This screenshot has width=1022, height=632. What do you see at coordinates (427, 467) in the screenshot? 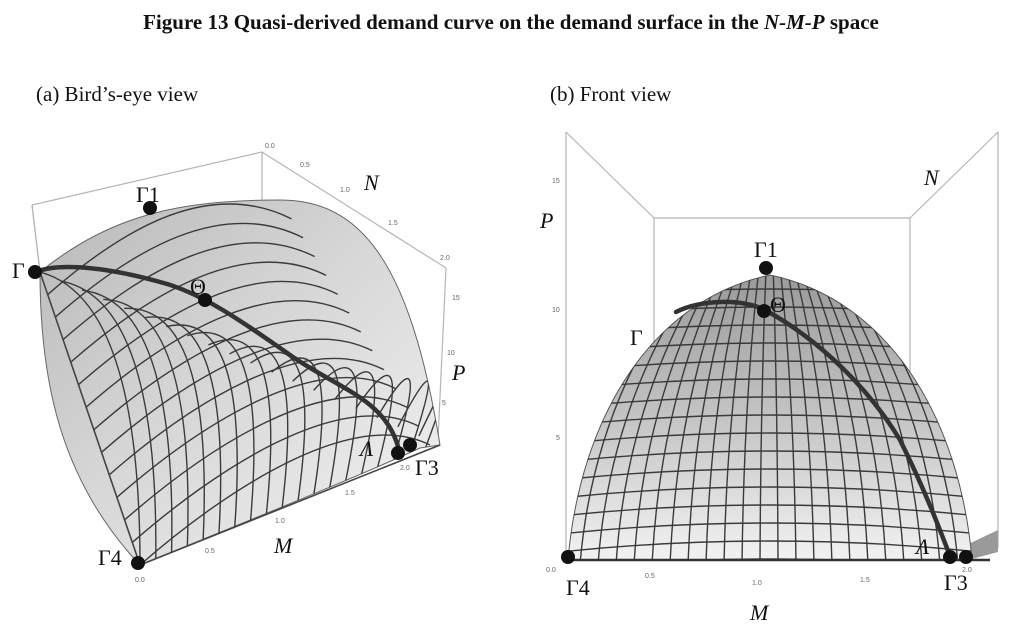
I see `panel-a-label-gamma3: Γ3` at bounding box center [427, 467].